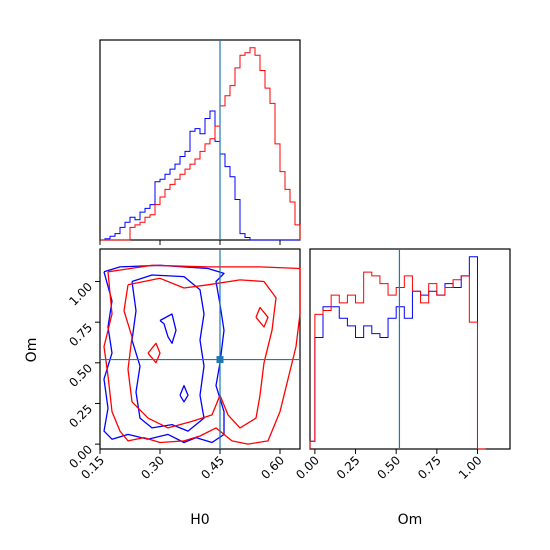  I want to click on panel-h0-om-contour, so click(200, 349).